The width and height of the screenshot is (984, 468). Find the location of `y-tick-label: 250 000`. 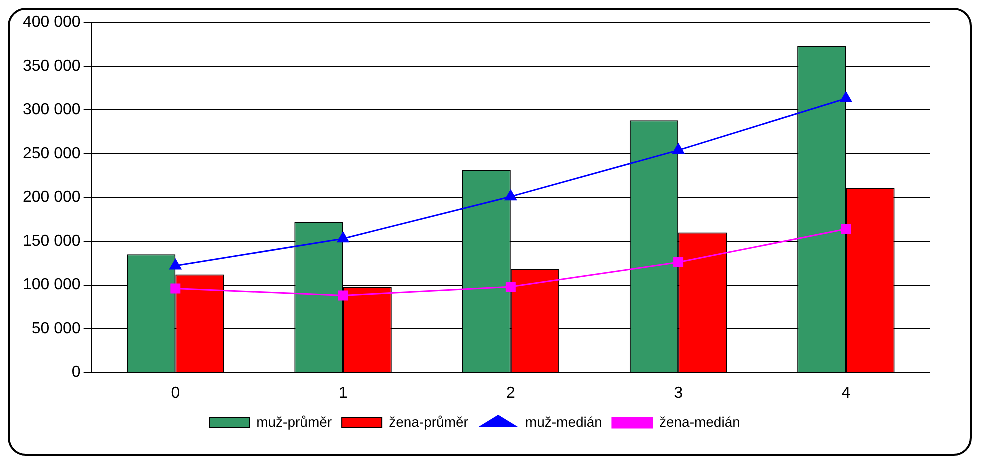

y-tick-label: 250 000 is located at coordinates (51, 153).